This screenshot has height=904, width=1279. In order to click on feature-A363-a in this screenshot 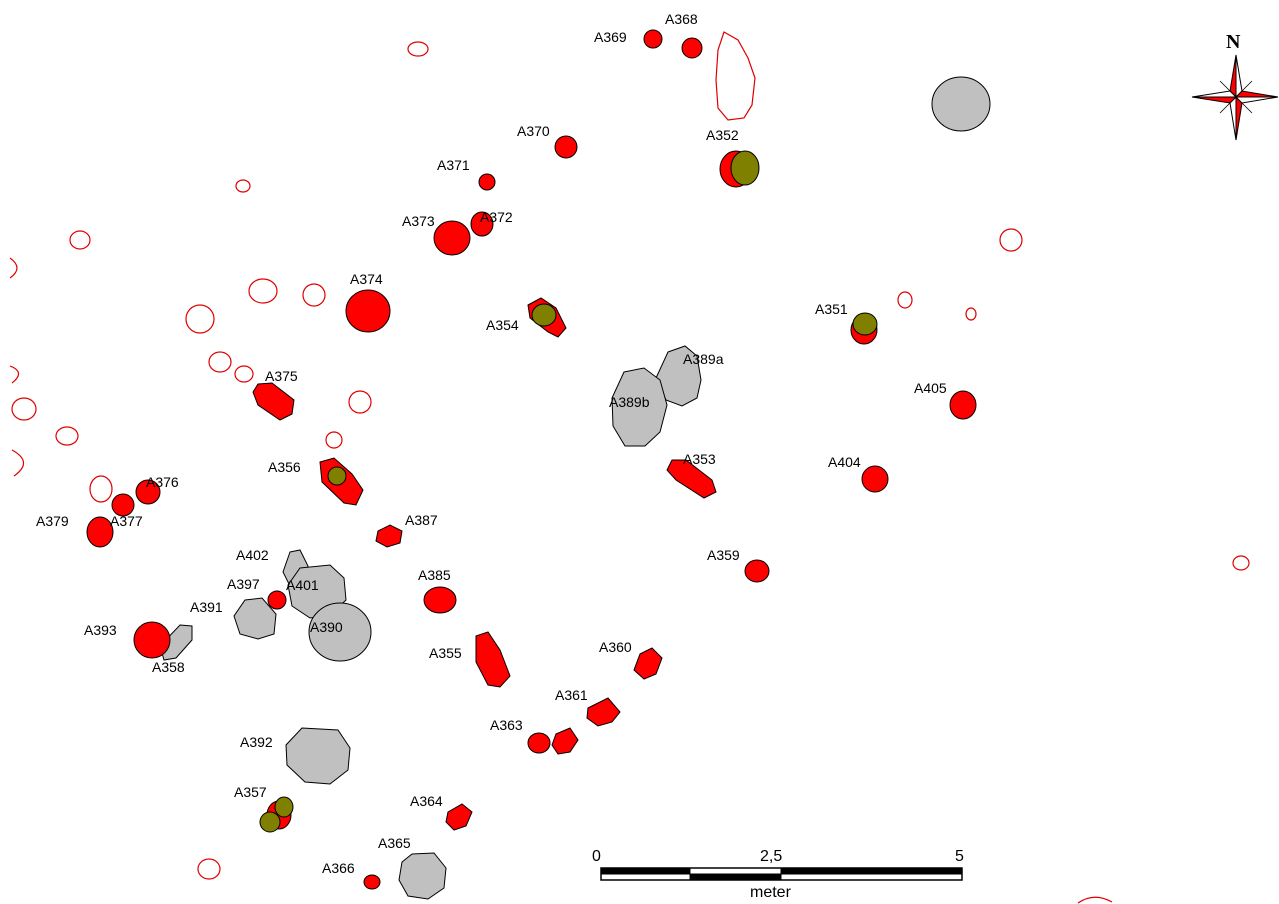, I will do `click(539, 743)`.